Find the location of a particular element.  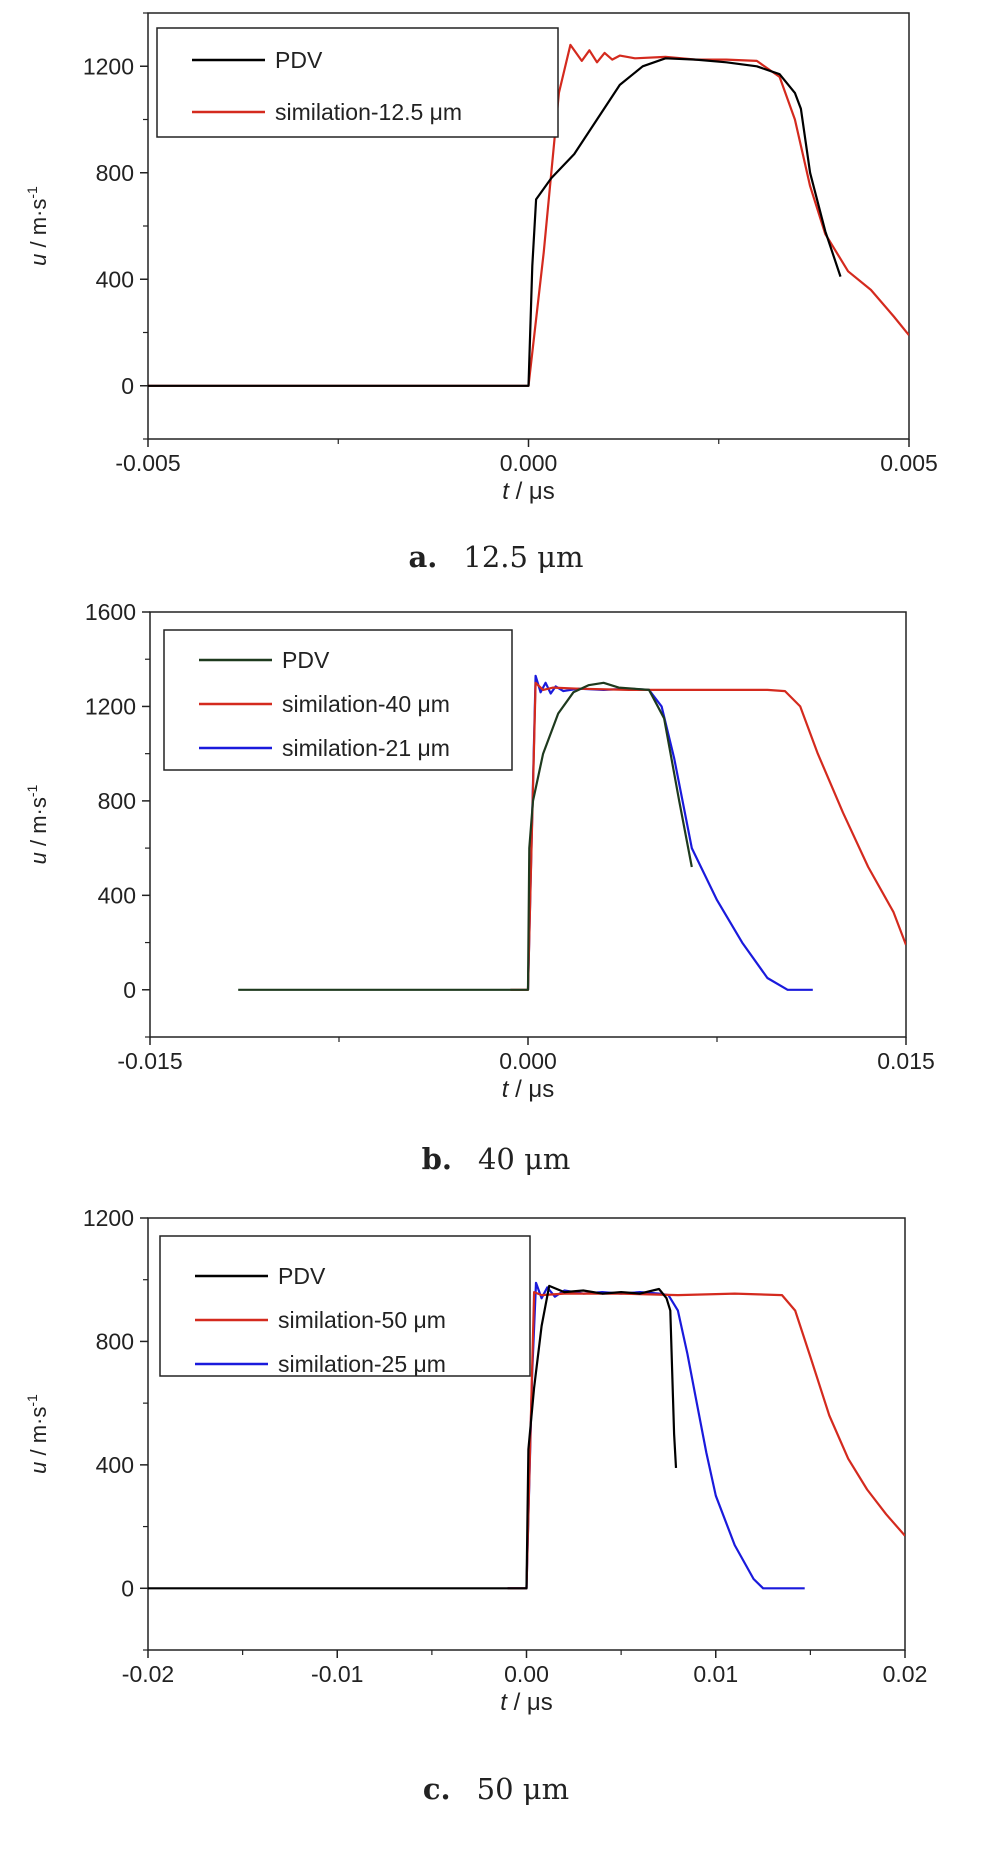

chart-c-legend-label: similation-50 μm is located at coordinates (362, 1320).